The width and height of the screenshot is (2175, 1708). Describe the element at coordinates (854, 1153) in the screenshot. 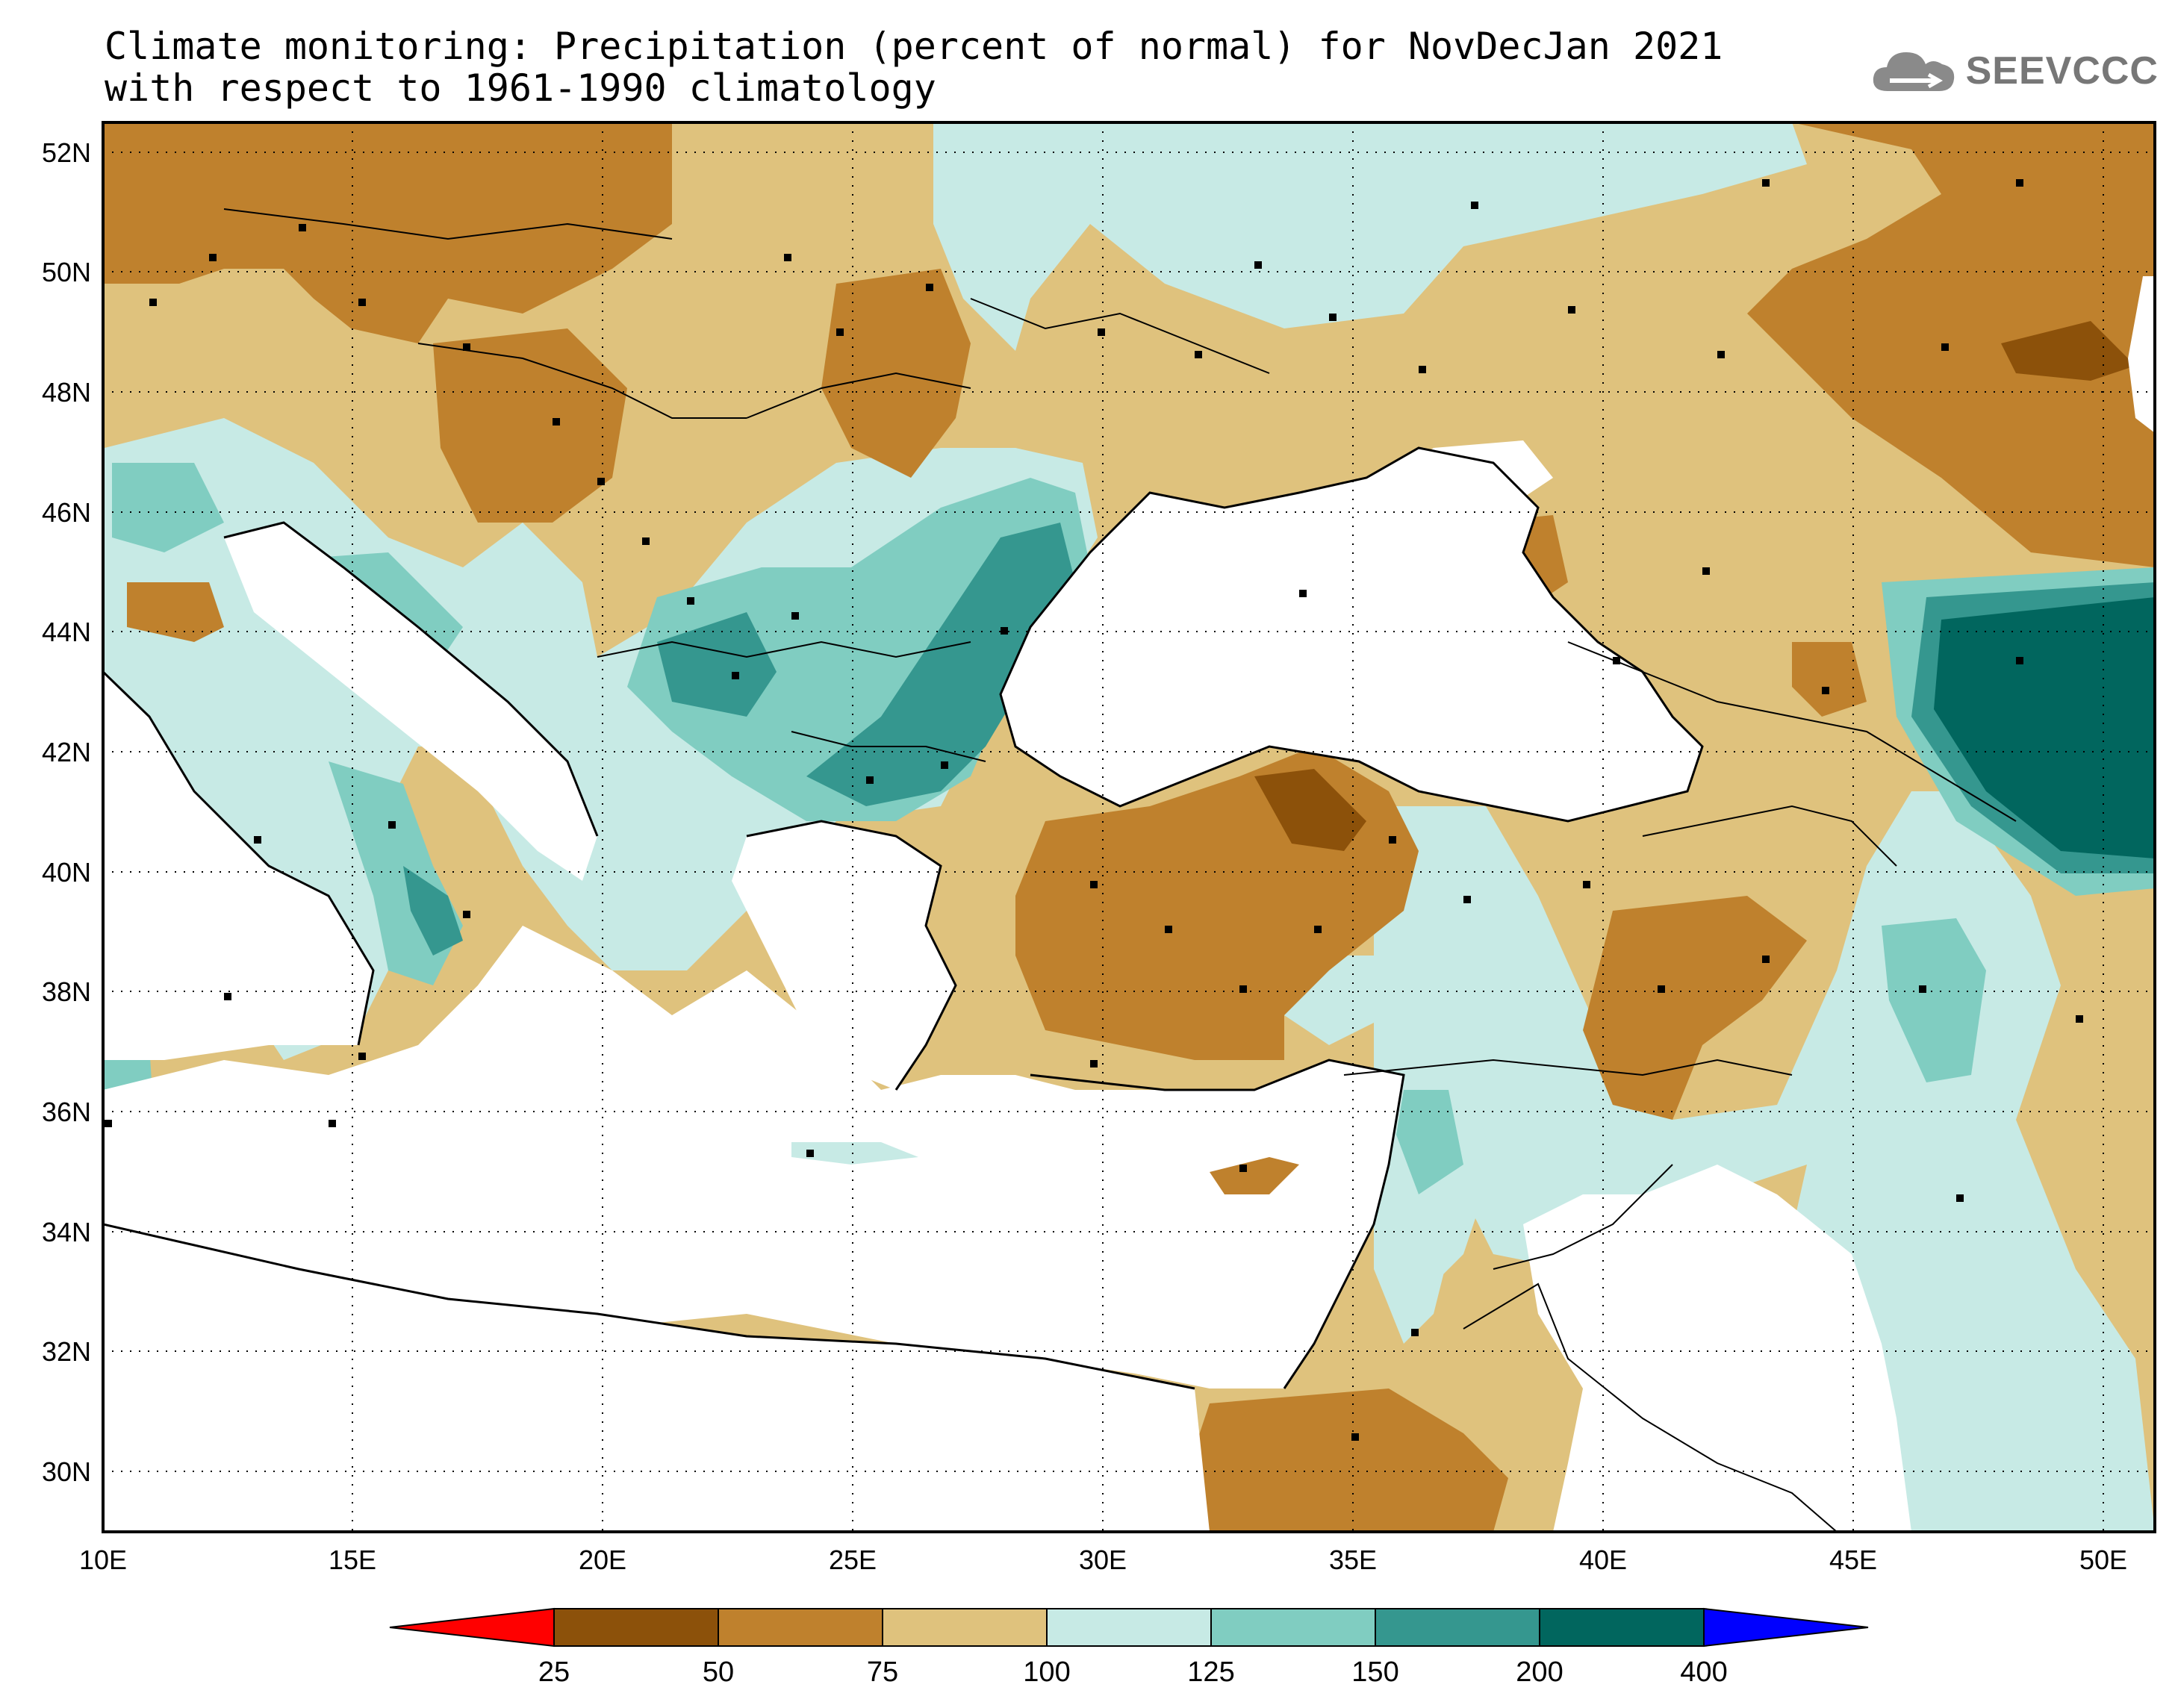

I see `crete-island` at that location.